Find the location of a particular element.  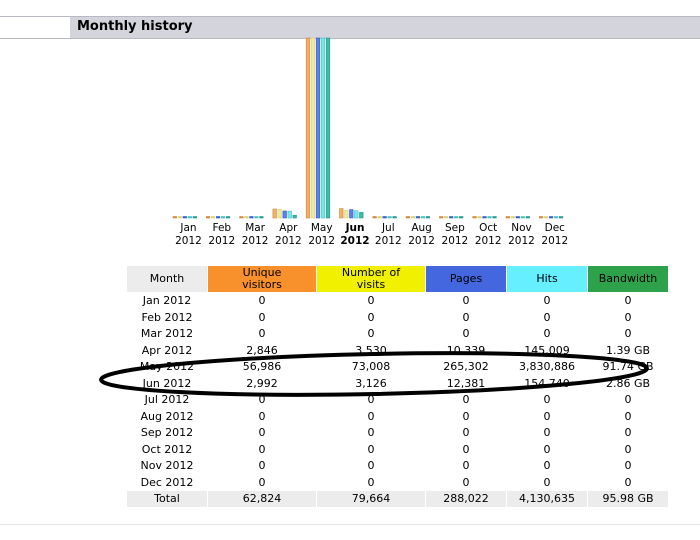

cell-unique-visitors: 56,986 is located at coordinates (262, 367).